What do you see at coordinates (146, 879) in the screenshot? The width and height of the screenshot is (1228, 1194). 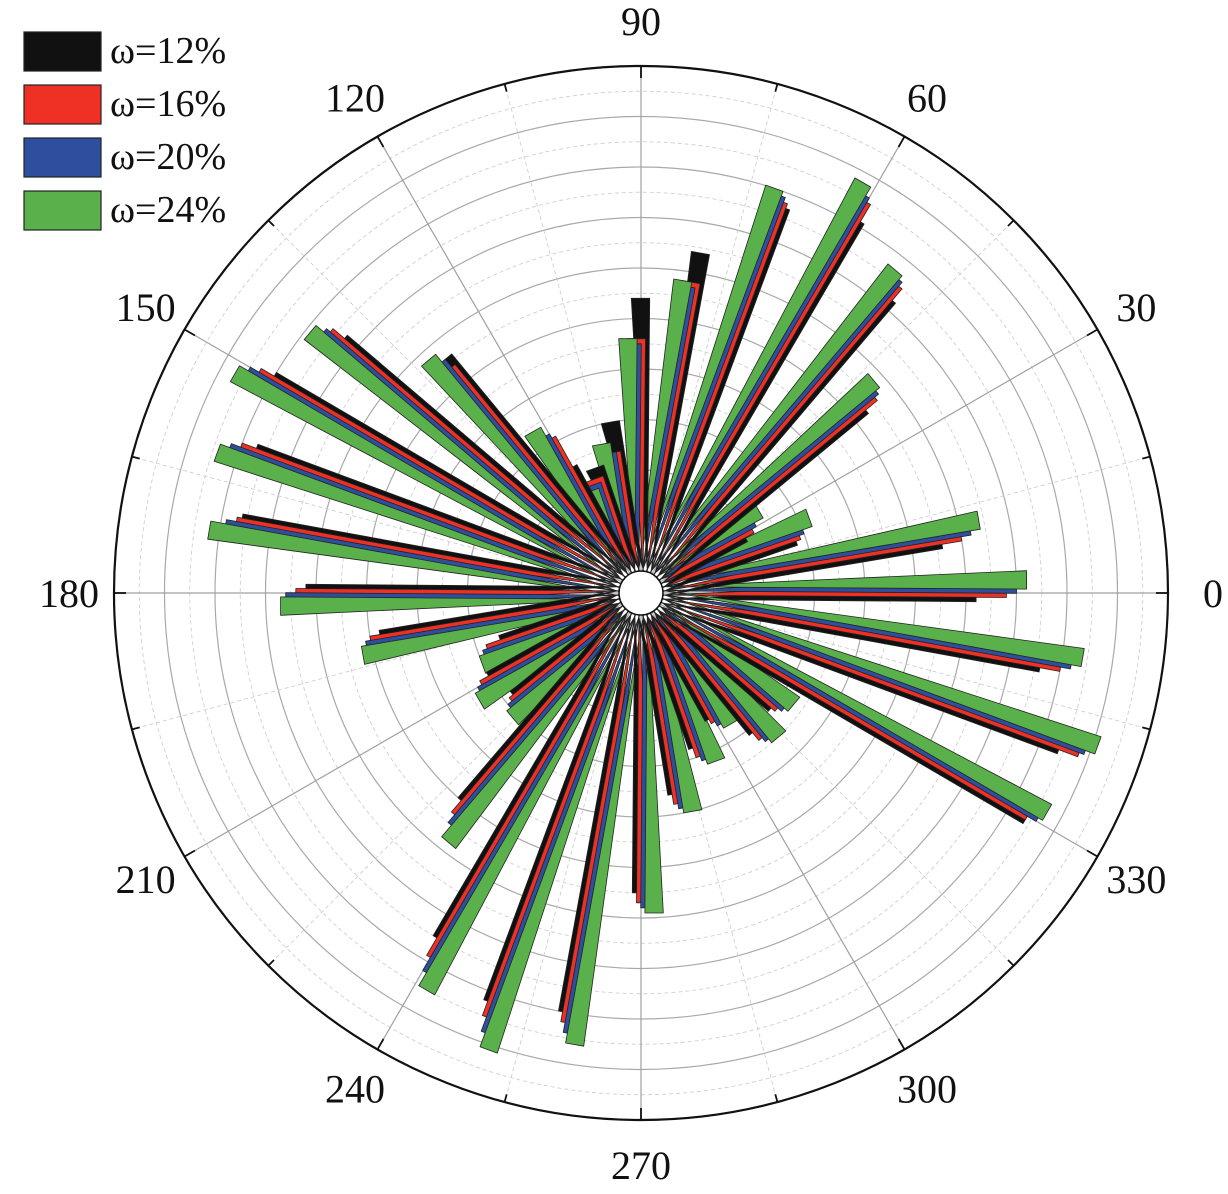 I see `angle-label-210: 210` at bounding box center [146, 879].